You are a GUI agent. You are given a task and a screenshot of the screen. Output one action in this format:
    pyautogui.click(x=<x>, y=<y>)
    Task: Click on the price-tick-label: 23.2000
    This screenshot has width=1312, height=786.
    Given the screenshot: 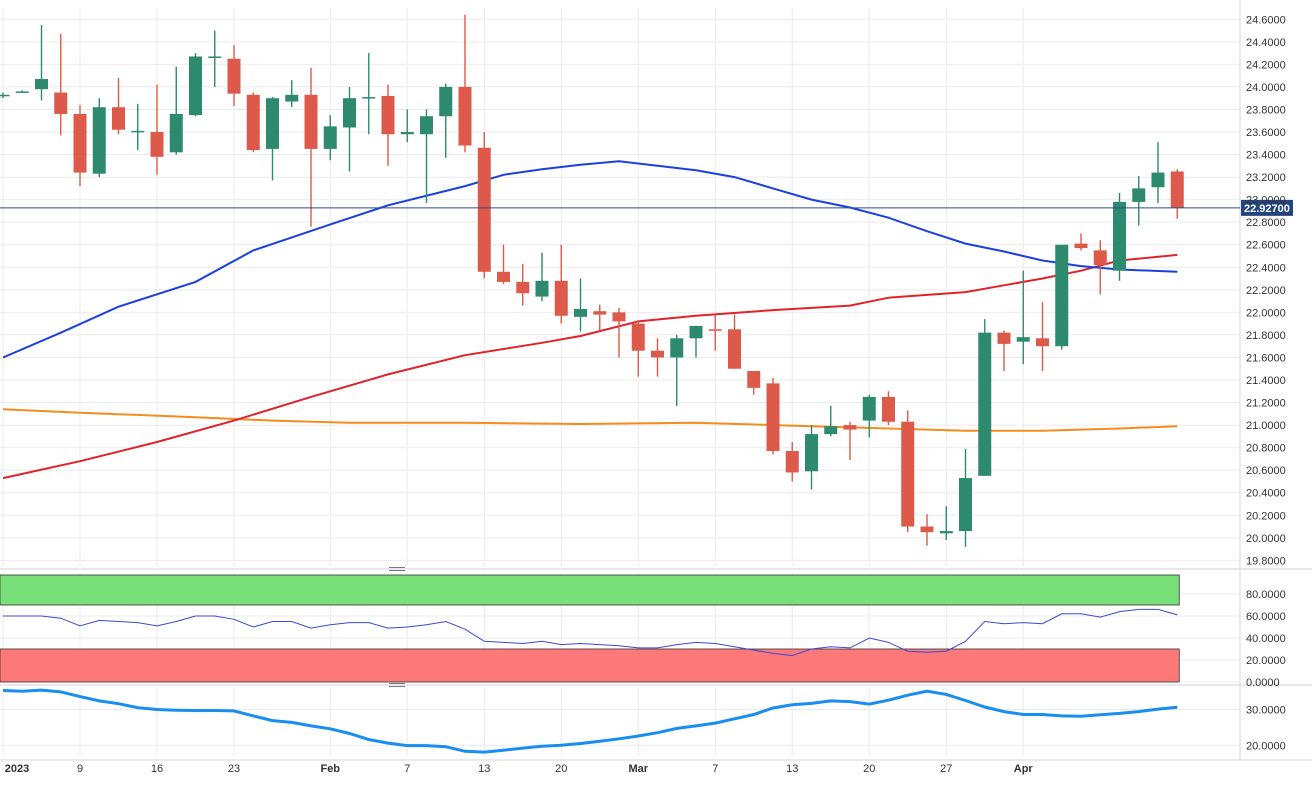 What is the action you would take?
    pyautogui.click(x=1266, y=178)
    